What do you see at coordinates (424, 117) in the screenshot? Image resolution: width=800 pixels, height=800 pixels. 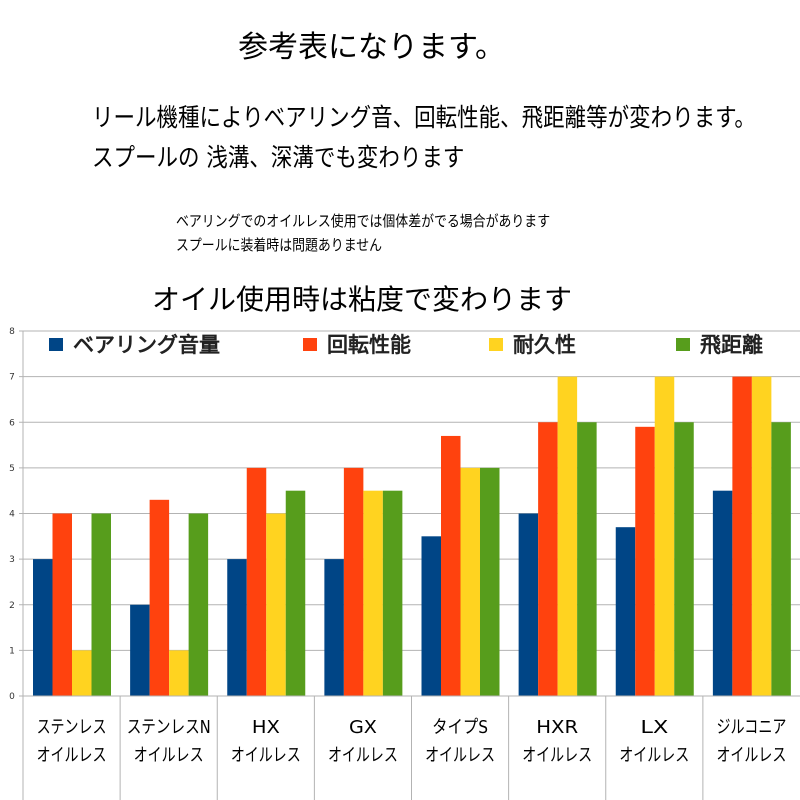 I see `description-line-1: リール機種によりベアリング音、回転性能、飛距離等が変わります。` at bounding box center [424, 117].